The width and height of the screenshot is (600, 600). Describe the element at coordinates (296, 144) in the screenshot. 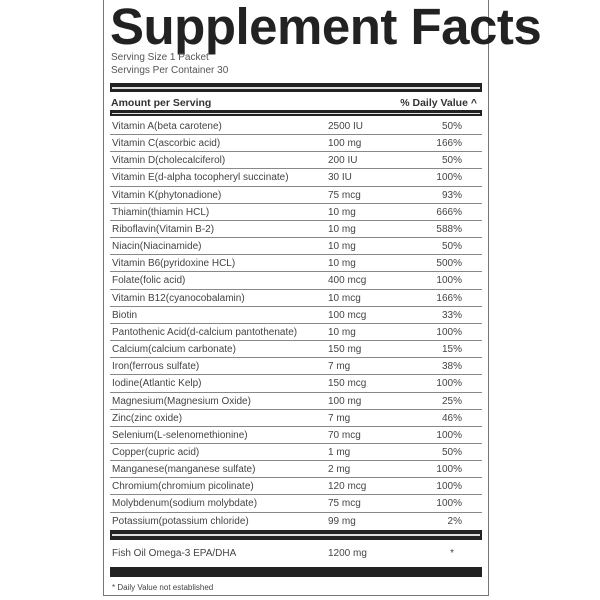

I see `table-row: Vitamin C(ascorbic acid) 100 mg 166%` at that location.